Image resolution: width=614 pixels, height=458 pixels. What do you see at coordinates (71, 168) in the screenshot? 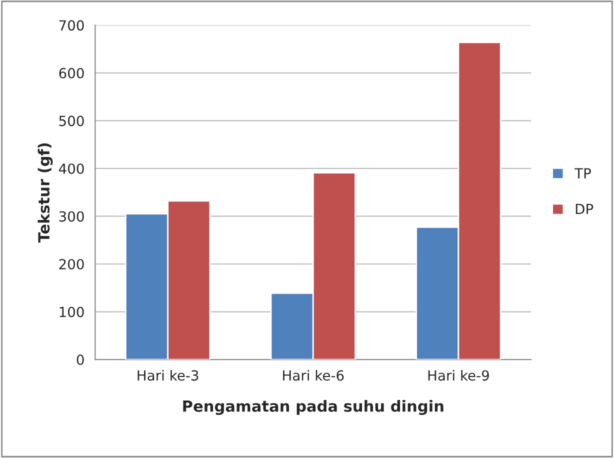
I see `y-tick-label: 400` at bounding box center [71, 168].